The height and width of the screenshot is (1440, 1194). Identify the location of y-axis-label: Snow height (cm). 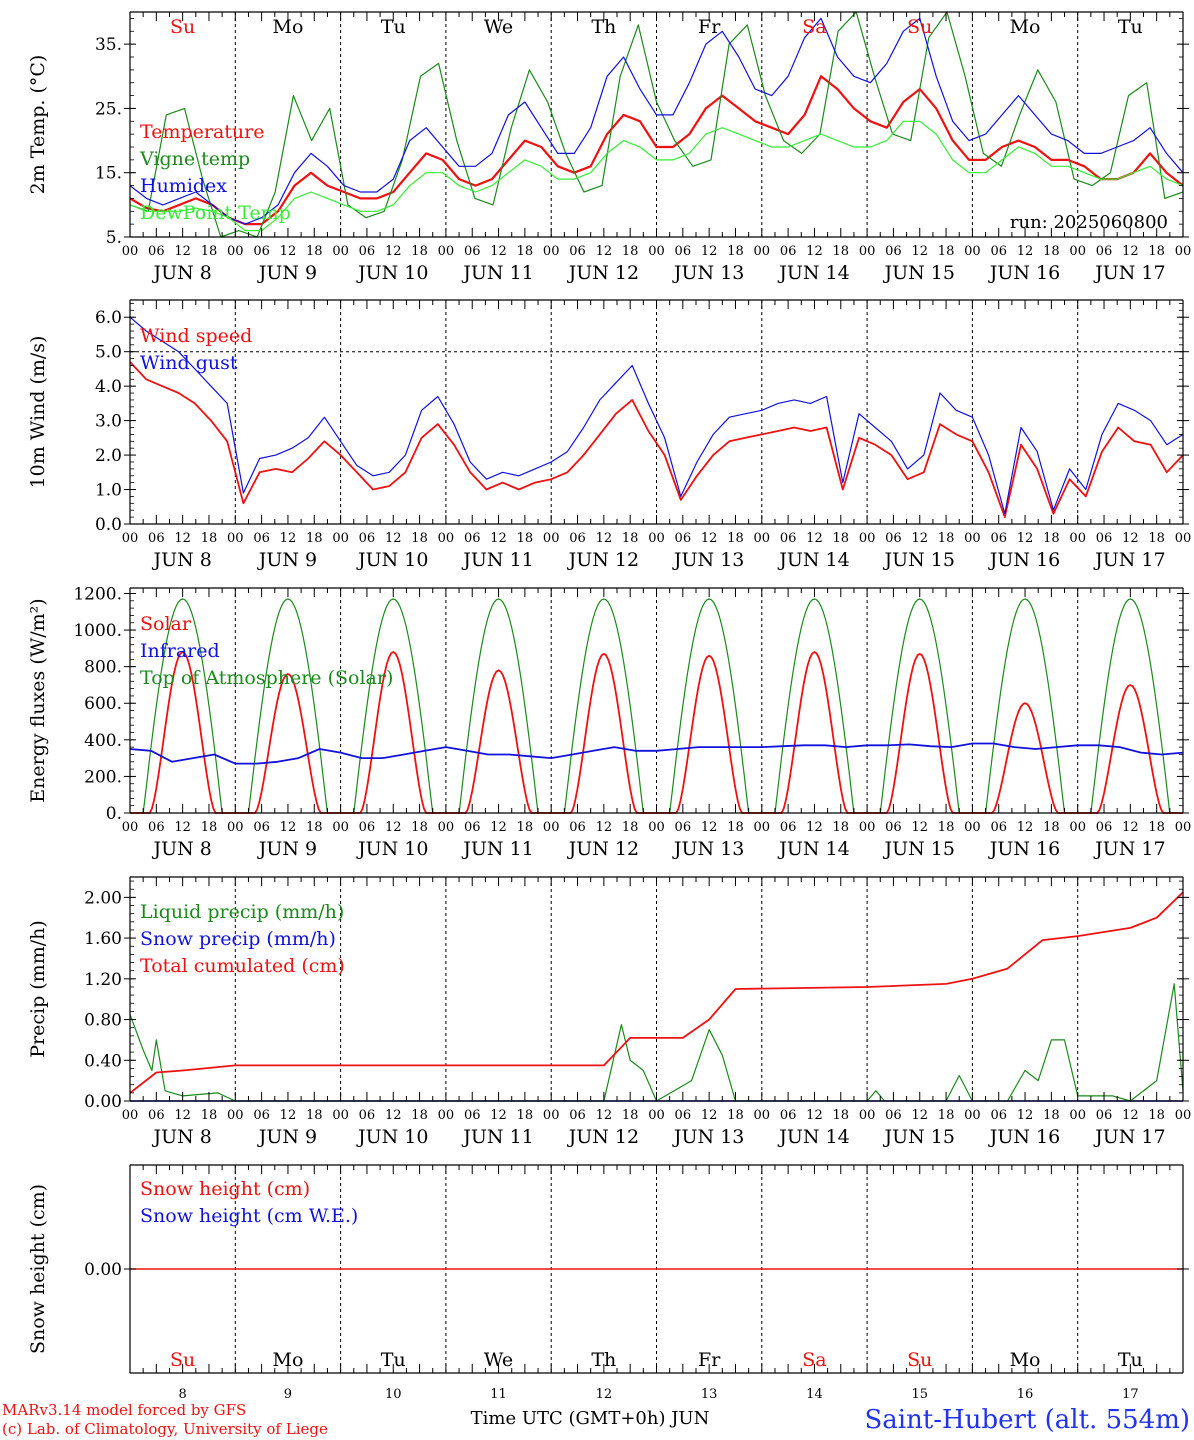
(38, 1269).